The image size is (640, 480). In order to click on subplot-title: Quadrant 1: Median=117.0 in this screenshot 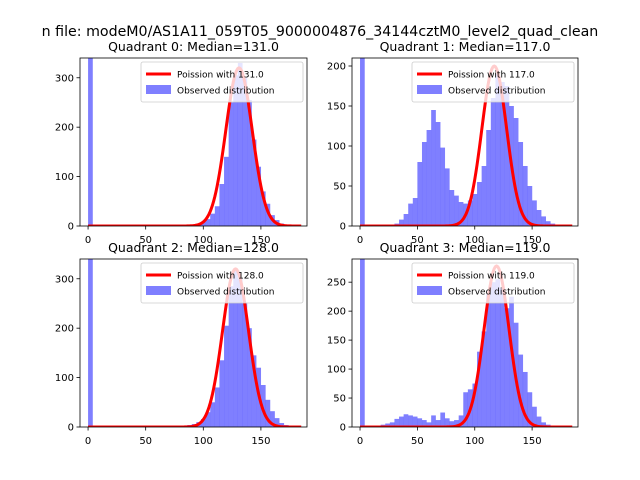, I will do `click(465, 46)`.